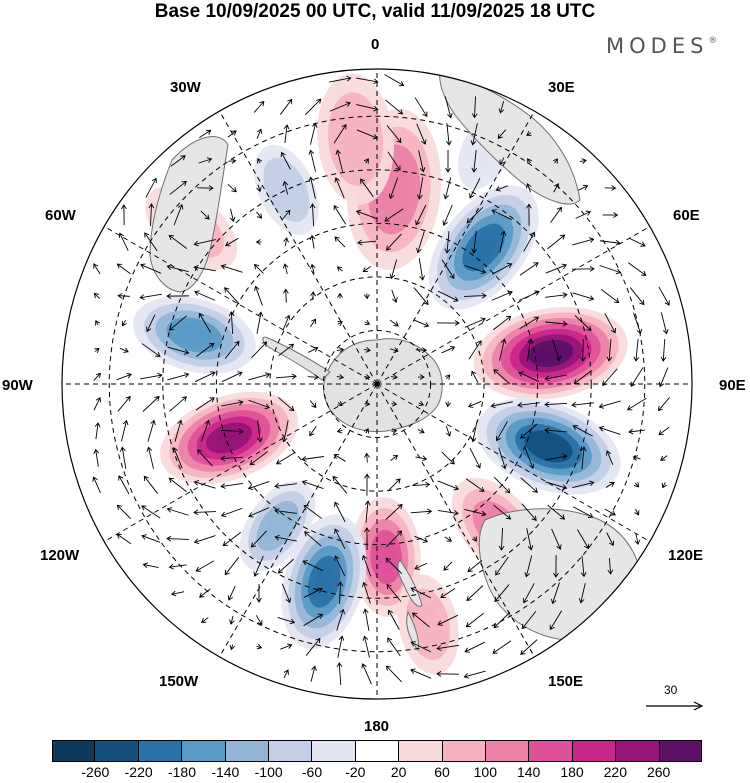 Image resolution: width=750 pixels, height=783 pixels. I want to click on lon-label-180: 180, so click(377, 726).